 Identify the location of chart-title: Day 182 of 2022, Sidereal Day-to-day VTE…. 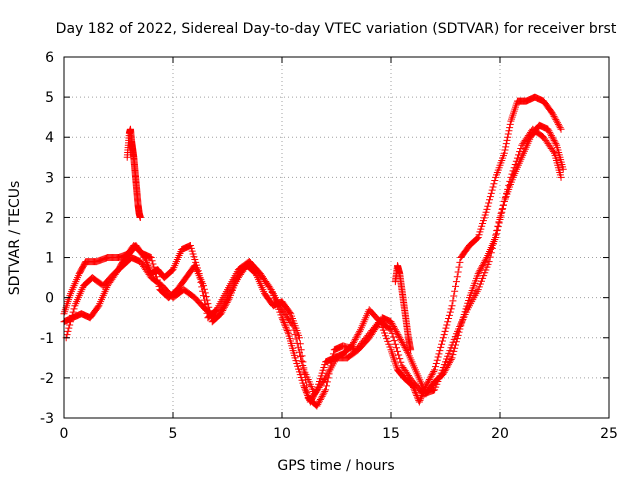
(336, 29).